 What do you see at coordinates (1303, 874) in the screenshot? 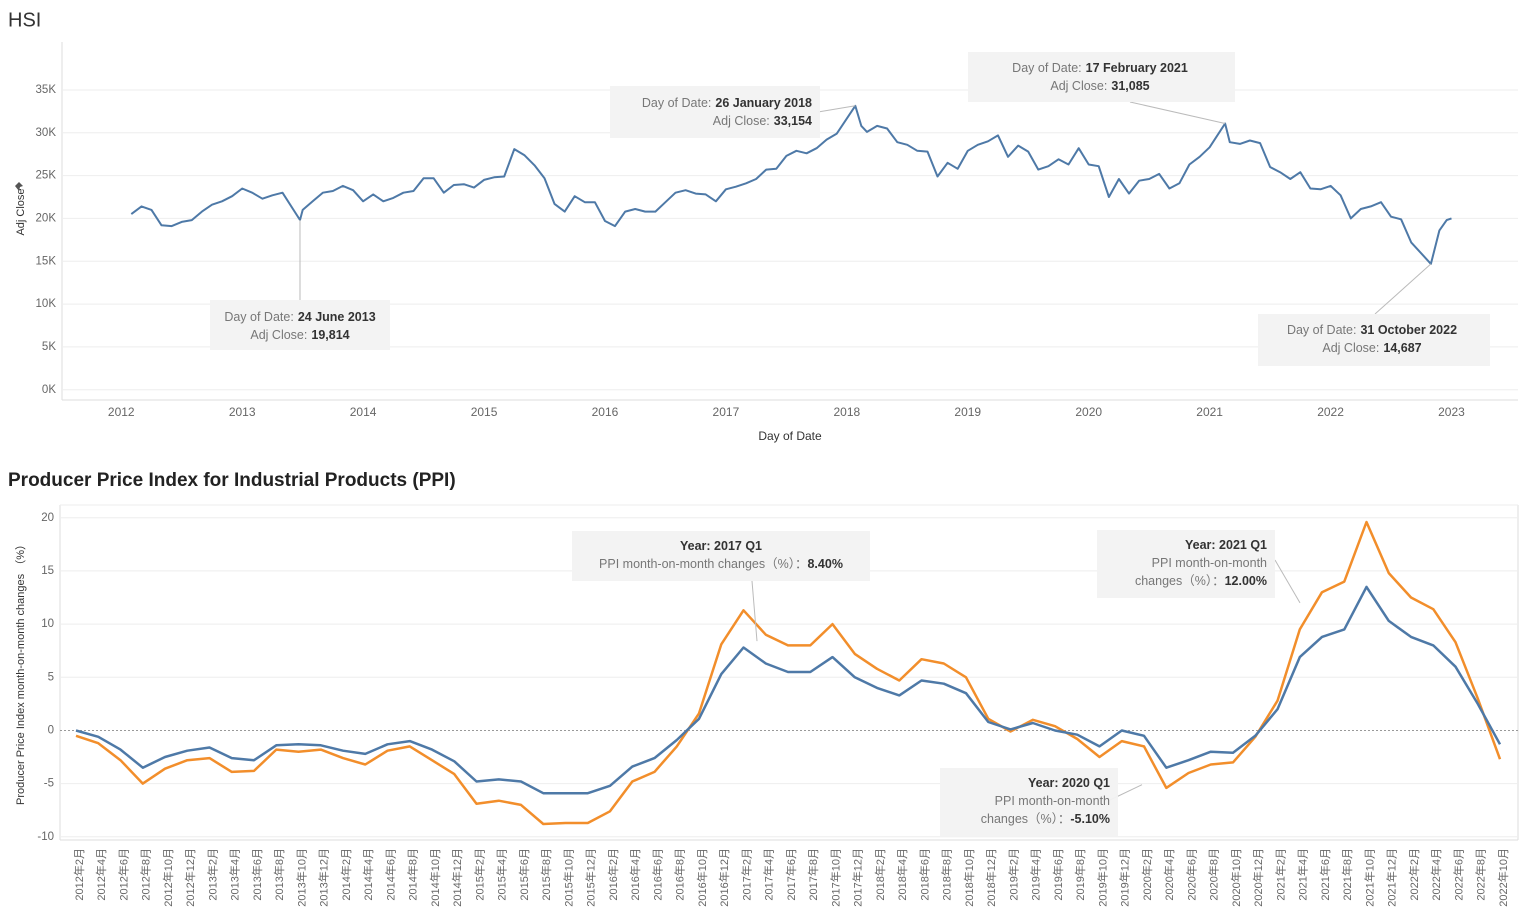
I see `x-tick-label: 2021年4月` at bounding box center [1303, 874].